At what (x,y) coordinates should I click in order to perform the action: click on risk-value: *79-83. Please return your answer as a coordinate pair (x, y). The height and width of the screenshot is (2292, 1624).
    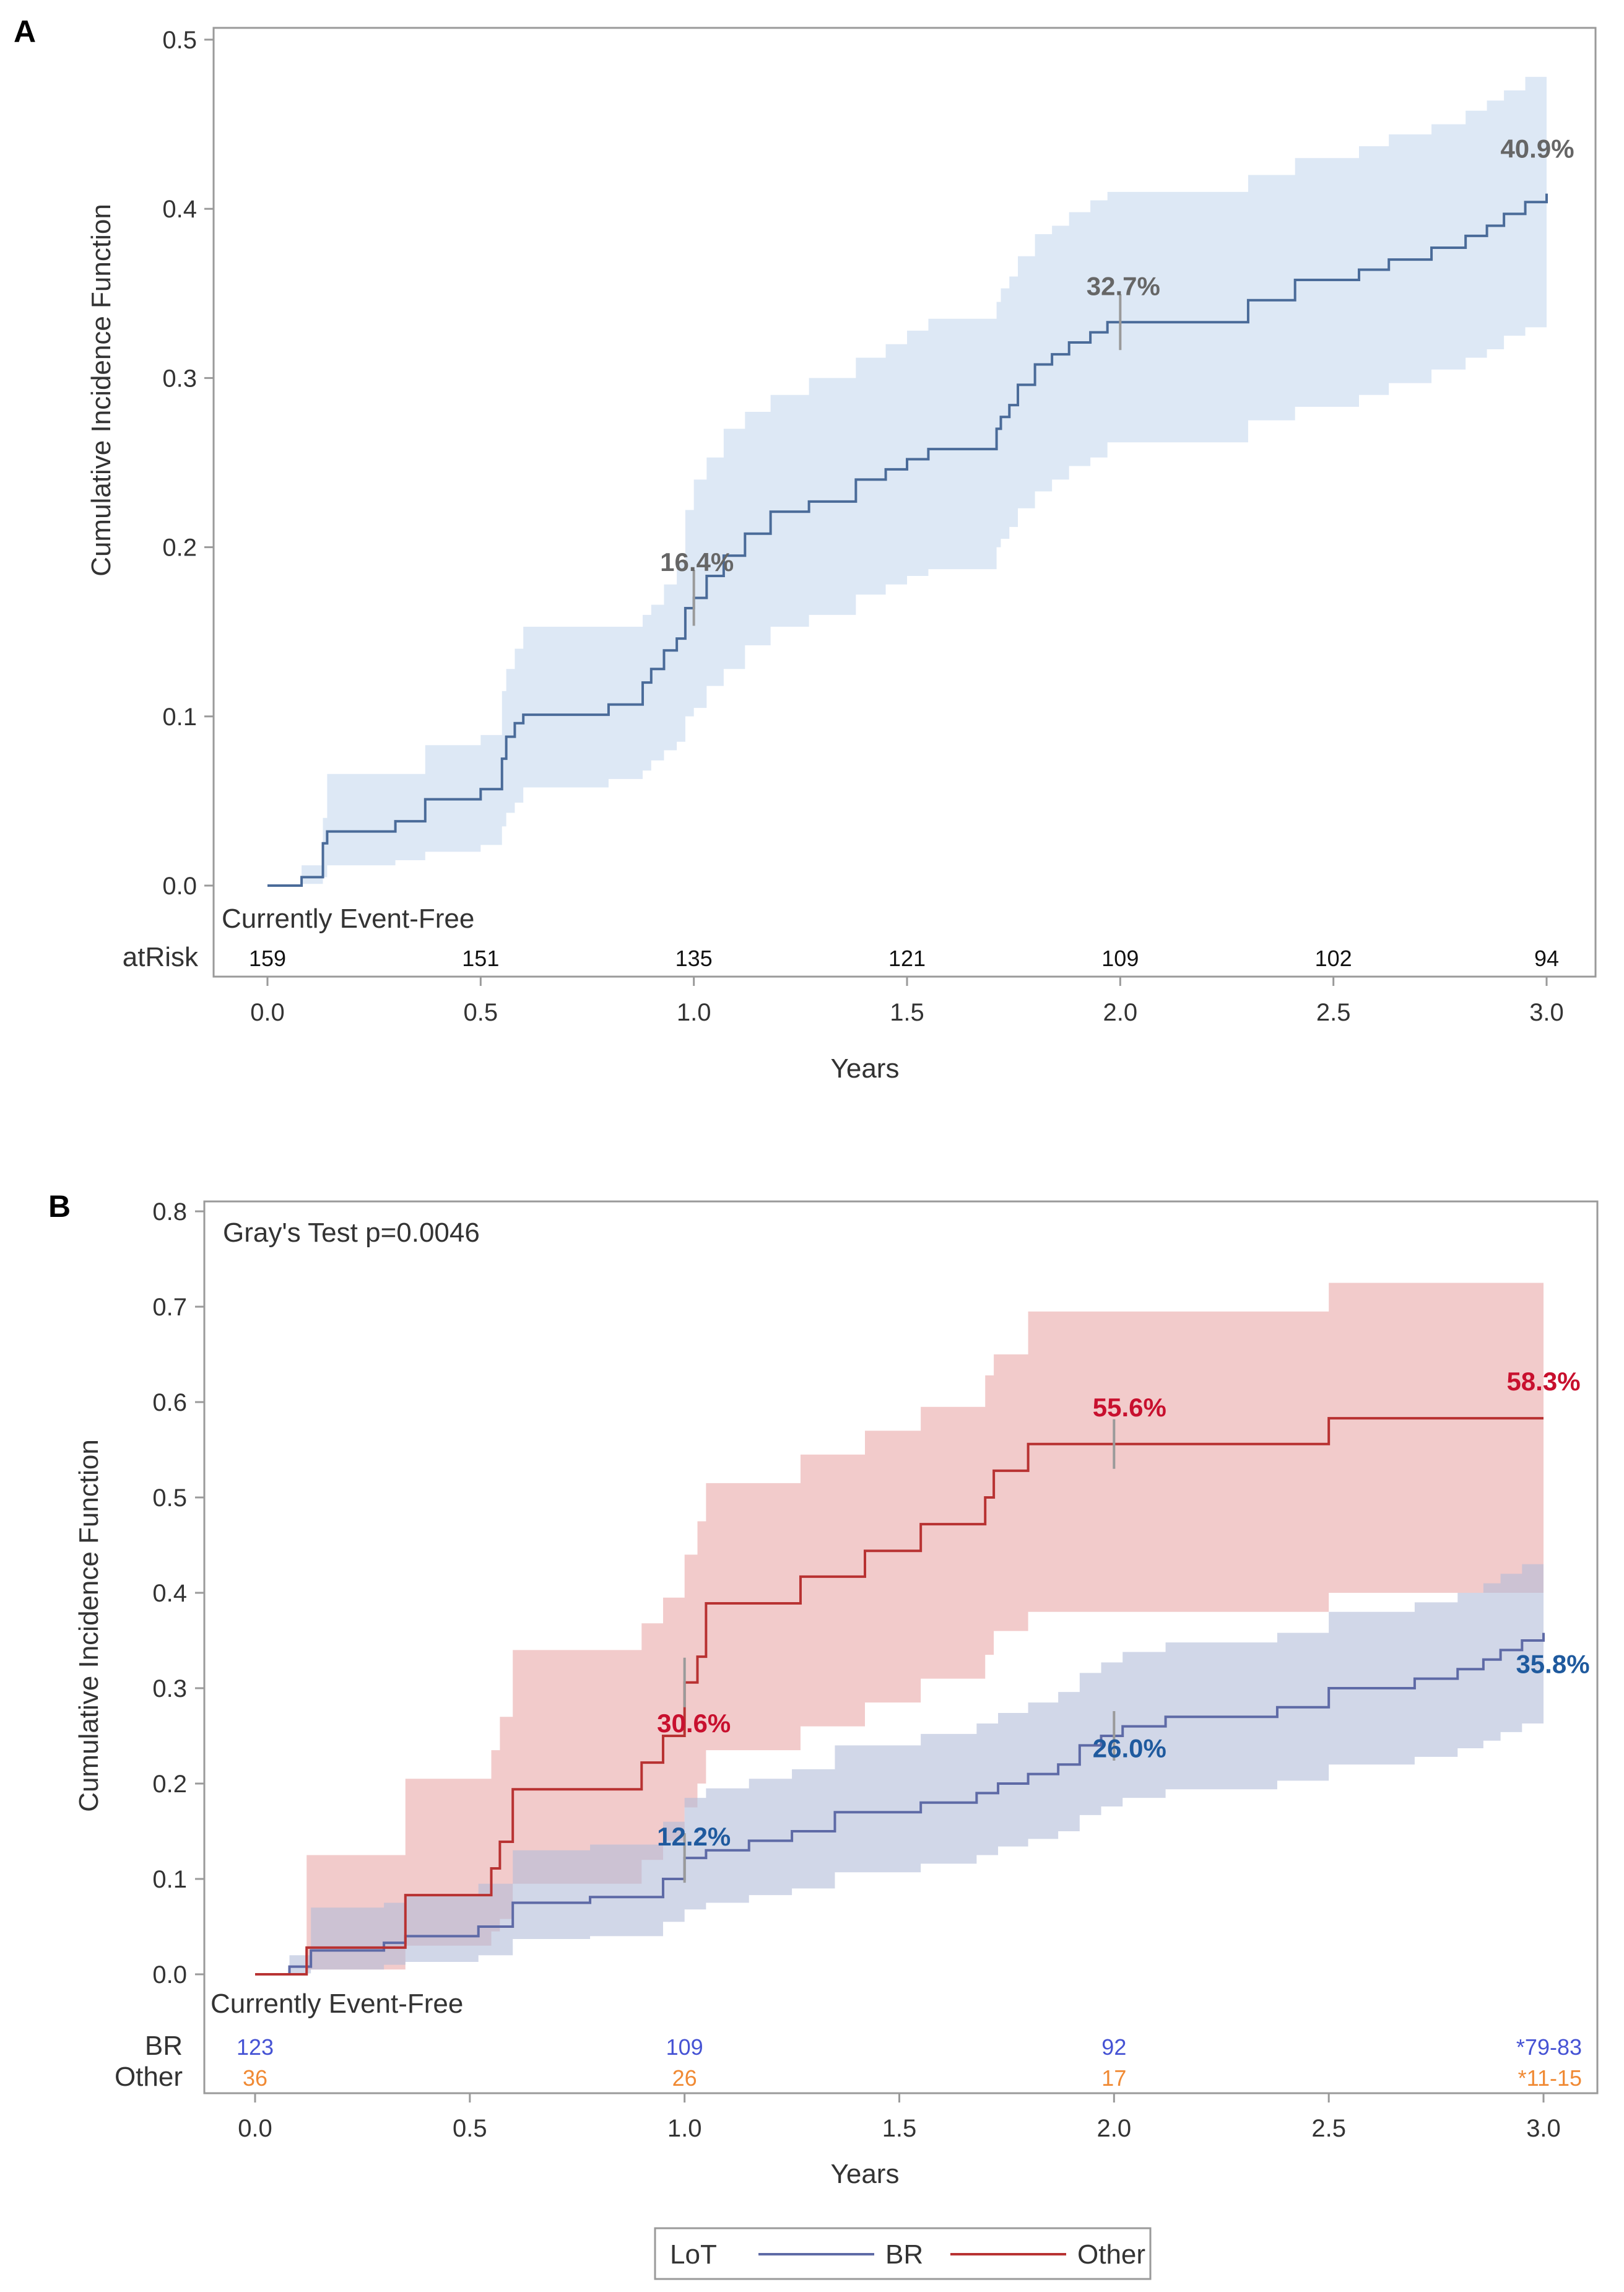
    Looking at the image, I should click on (1549, 2047).